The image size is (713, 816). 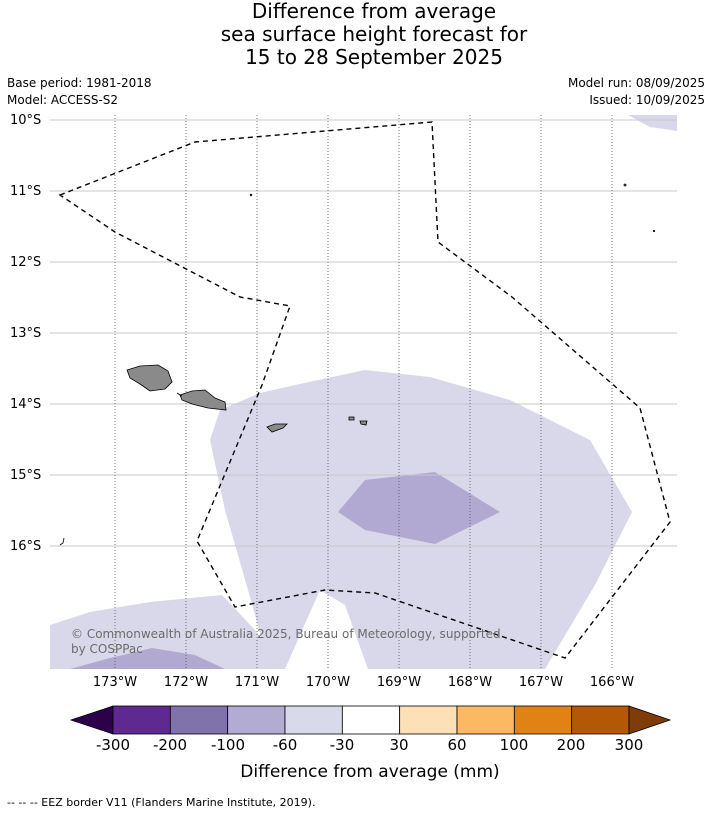 What do you see at coordinates (79, 92) in the screenshot?
I see `meta-left: Base period: 1981-2018 Model: ACCESS-S2` at bounding box center [79, 92].